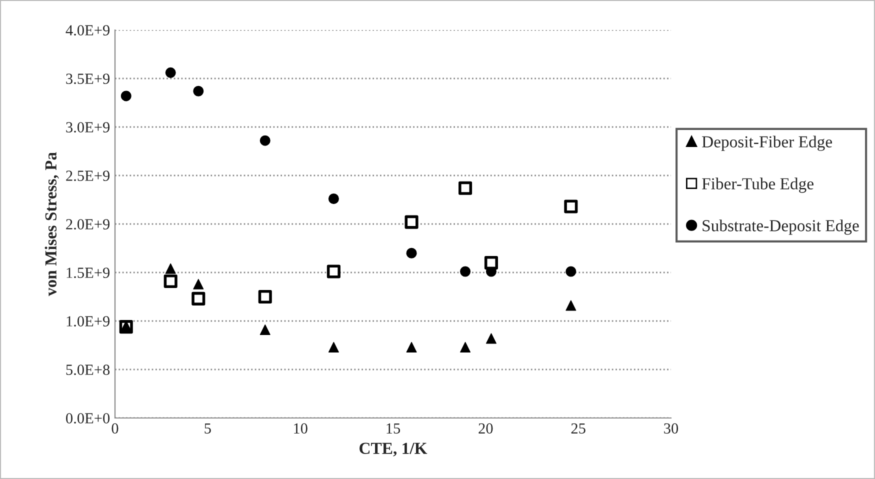  What do you see at coordinates (88, 321) in the screenshot?
I see `y-tick-label: 1.0E+9` at bounding box center [88, 321].